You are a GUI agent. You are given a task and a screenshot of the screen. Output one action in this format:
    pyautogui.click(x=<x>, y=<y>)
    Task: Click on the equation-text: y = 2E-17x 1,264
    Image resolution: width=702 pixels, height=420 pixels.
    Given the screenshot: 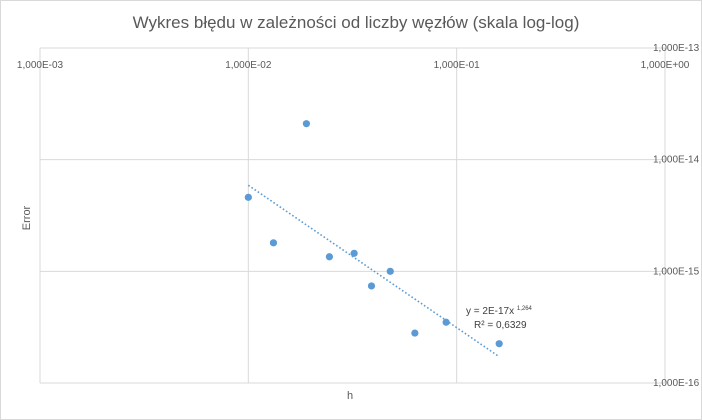 What is the action you would take?
    pyautogui.click(x=499, y=311)
    